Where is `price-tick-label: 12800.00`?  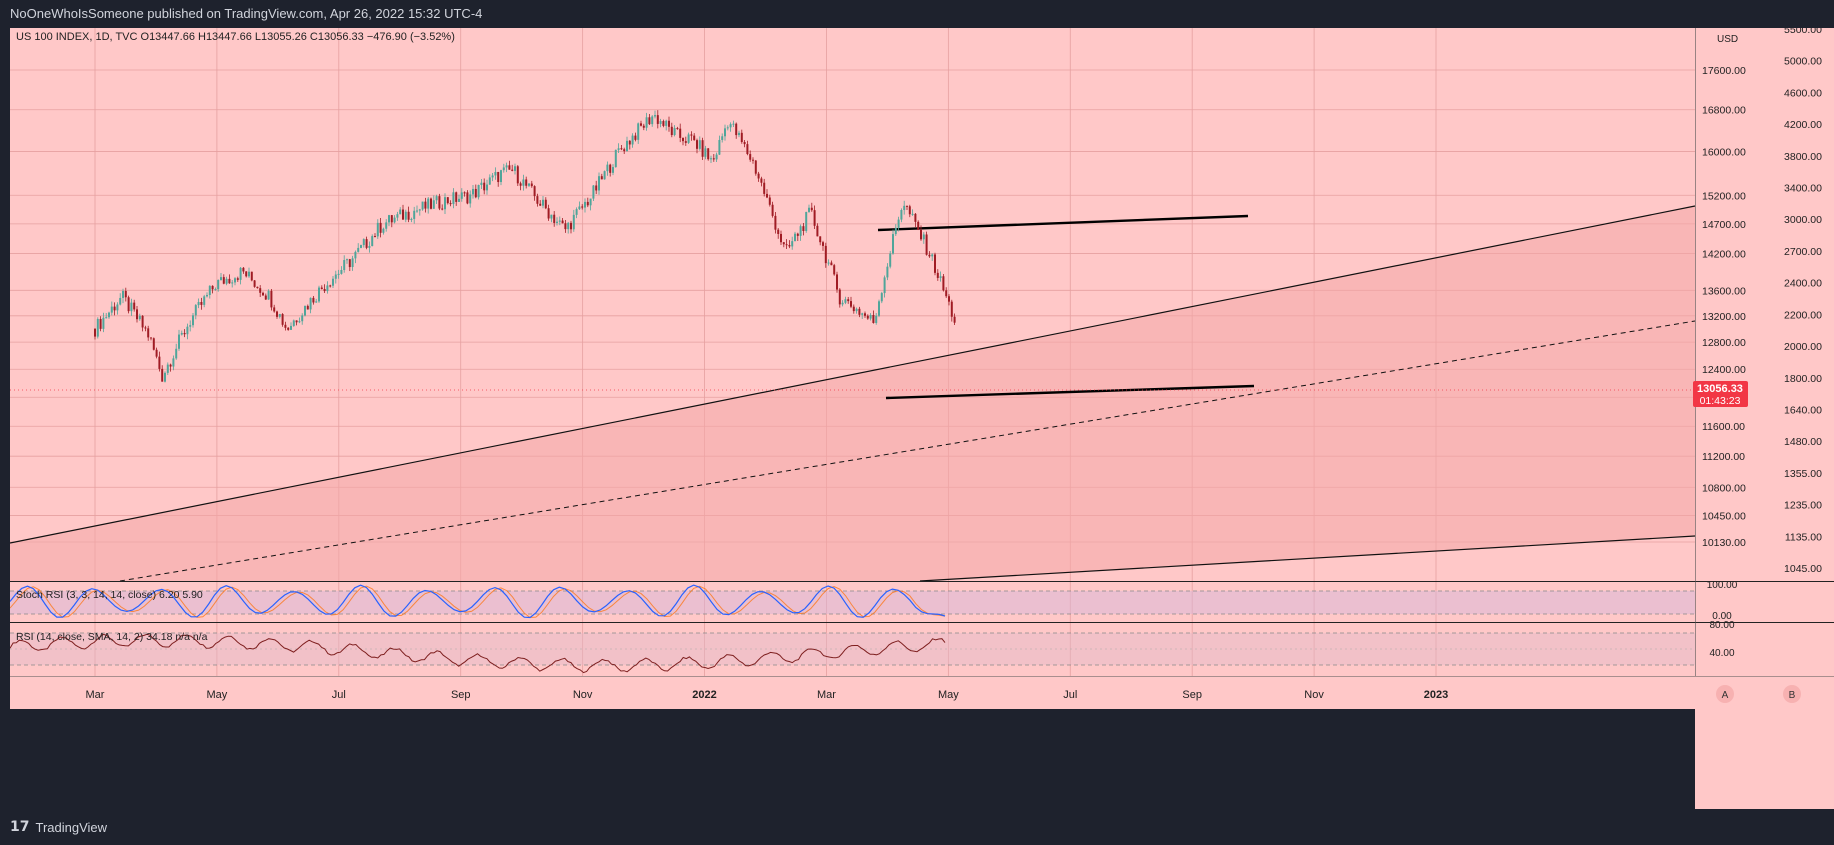
price-tick-label: 12800.00 is located at coordinates (1724, 343).